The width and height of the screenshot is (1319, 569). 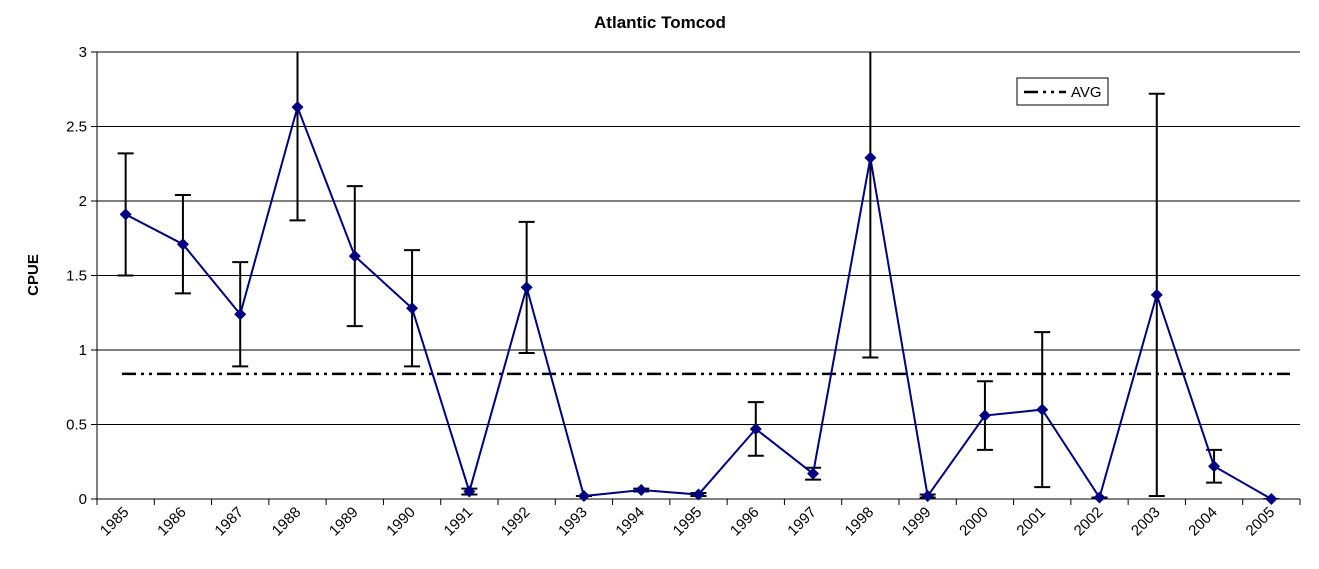 What do you see at coordinates (401, 522) in the screenshot?
I see `x-tick-label: 1990` at bounding box center [401, 522].